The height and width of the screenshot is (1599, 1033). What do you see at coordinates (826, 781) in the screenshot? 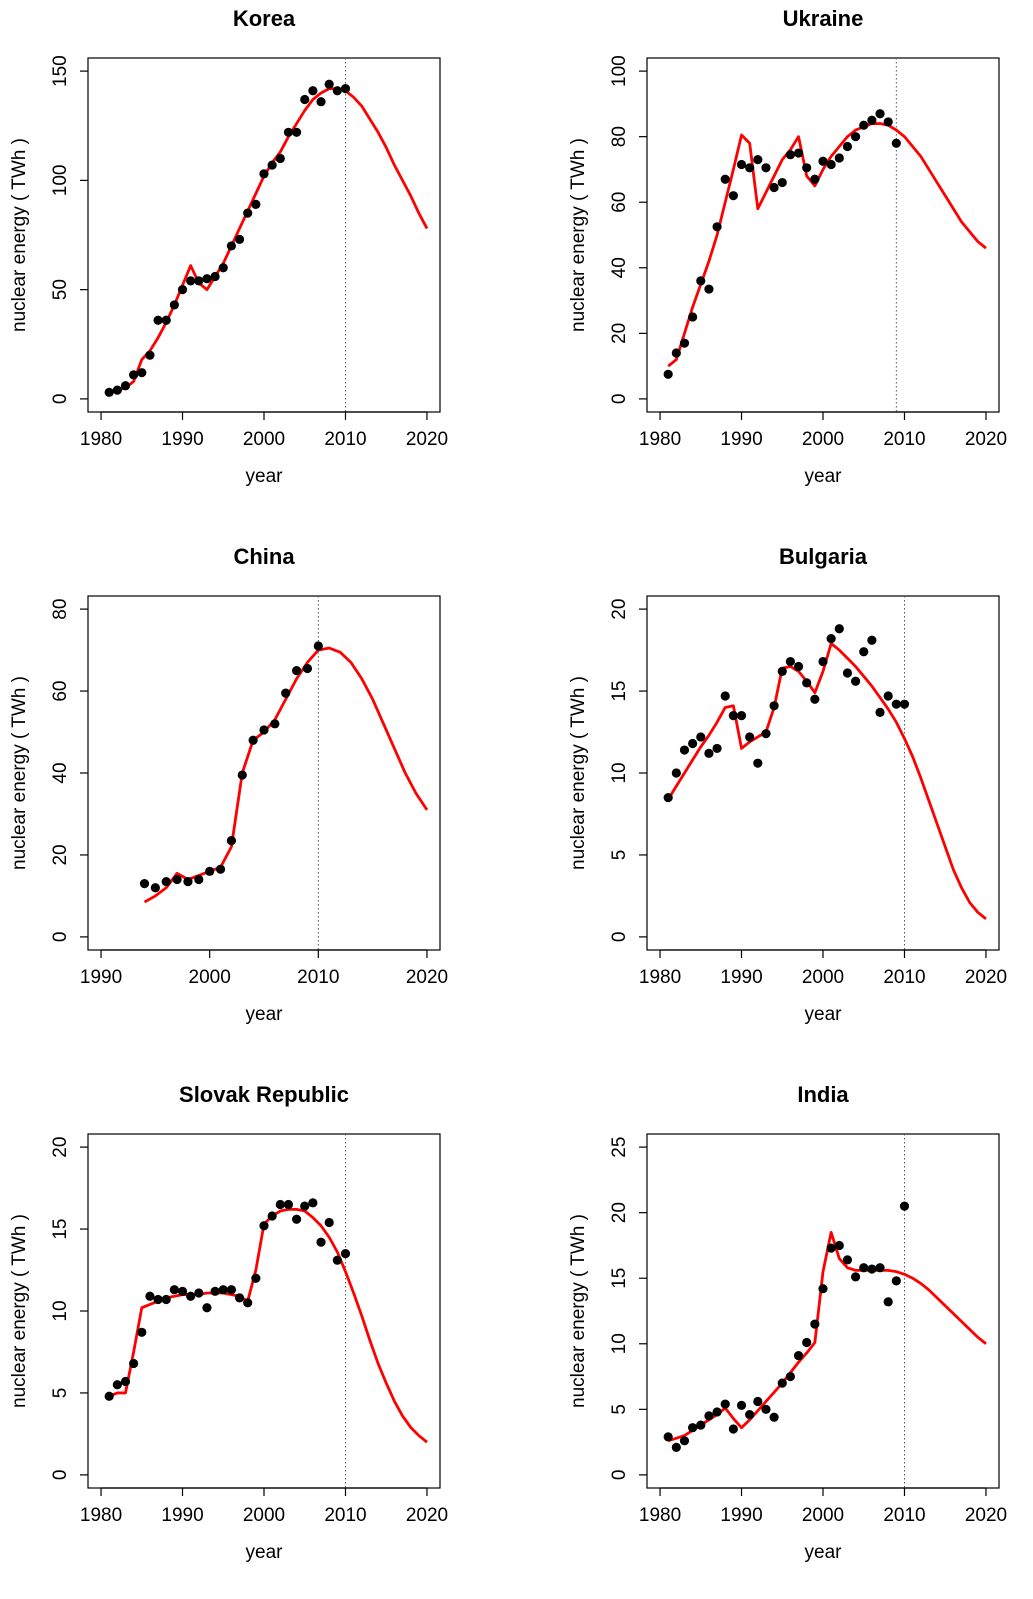
I see `fit-line` at bounding box center [826, 781].